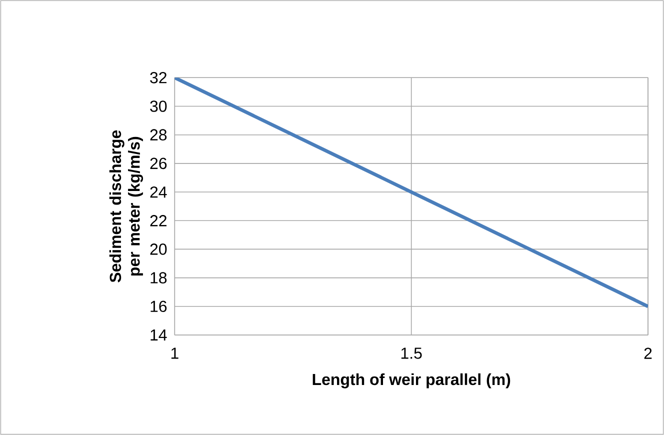  What do you see at coordinates (158, 192) in the screenshot?
I see `y-tick-label: 24` at bounding box center [158, 192].